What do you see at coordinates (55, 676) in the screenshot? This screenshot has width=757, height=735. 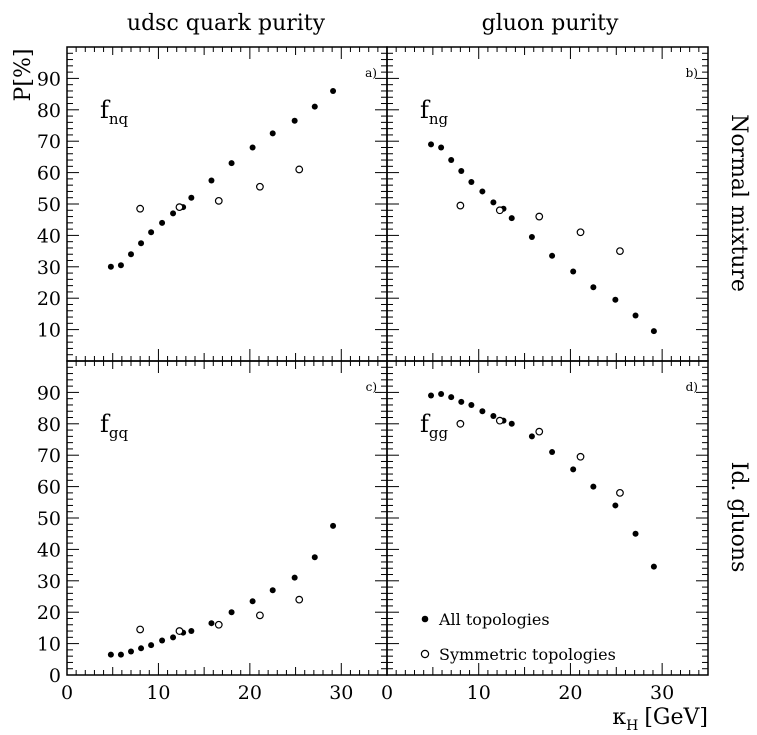 I see `y-tick-label: 0` at bounding box center [55, 676].